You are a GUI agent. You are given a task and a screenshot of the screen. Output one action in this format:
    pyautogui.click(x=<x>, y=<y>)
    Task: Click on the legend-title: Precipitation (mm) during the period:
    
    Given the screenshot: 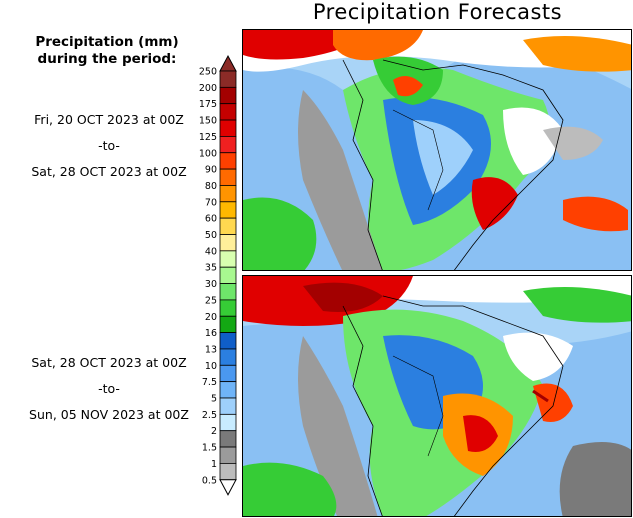 What is the action you would take?
    pyautogui.click(x=107, y=51)
    